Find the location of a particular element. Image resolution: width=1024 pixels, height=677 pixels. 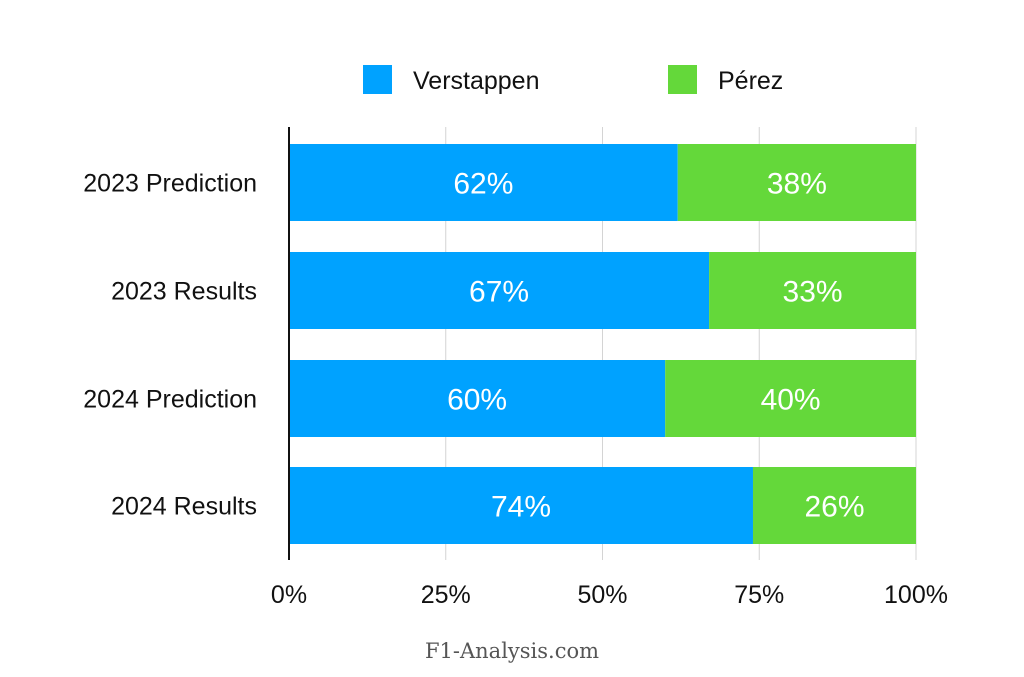

legend-label: Verstappen is located at coordinates (476, 81).